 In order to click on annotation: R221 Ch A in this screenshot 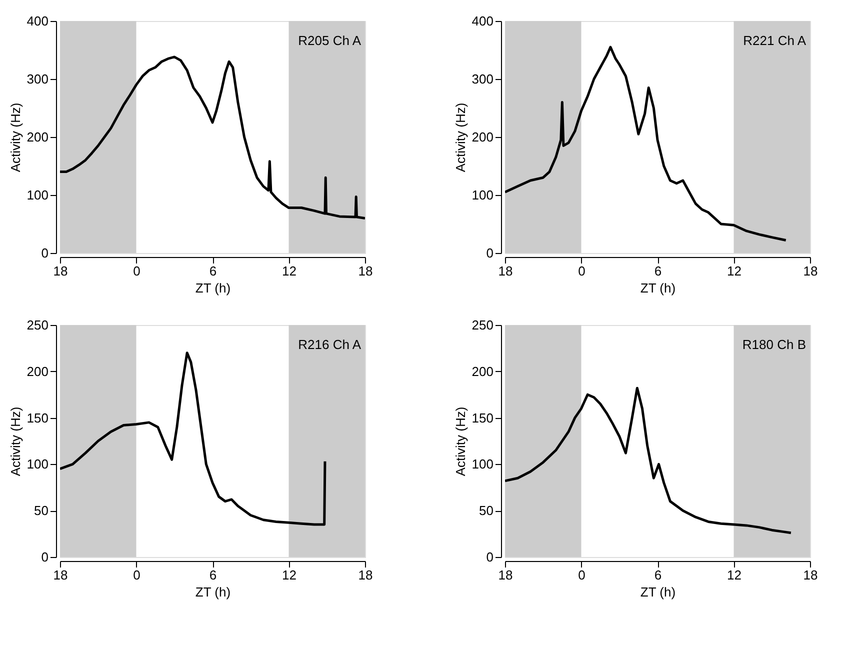, I will do `click(774, 40)`.